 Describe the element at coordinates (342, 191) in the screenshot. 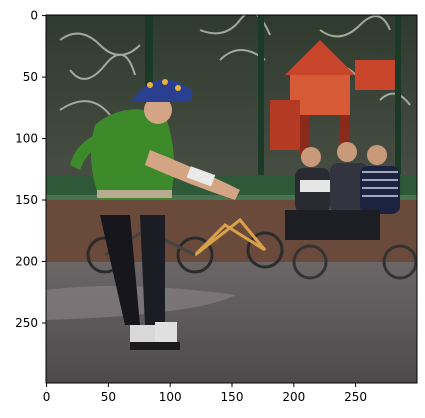

I see `spectators` at that location.